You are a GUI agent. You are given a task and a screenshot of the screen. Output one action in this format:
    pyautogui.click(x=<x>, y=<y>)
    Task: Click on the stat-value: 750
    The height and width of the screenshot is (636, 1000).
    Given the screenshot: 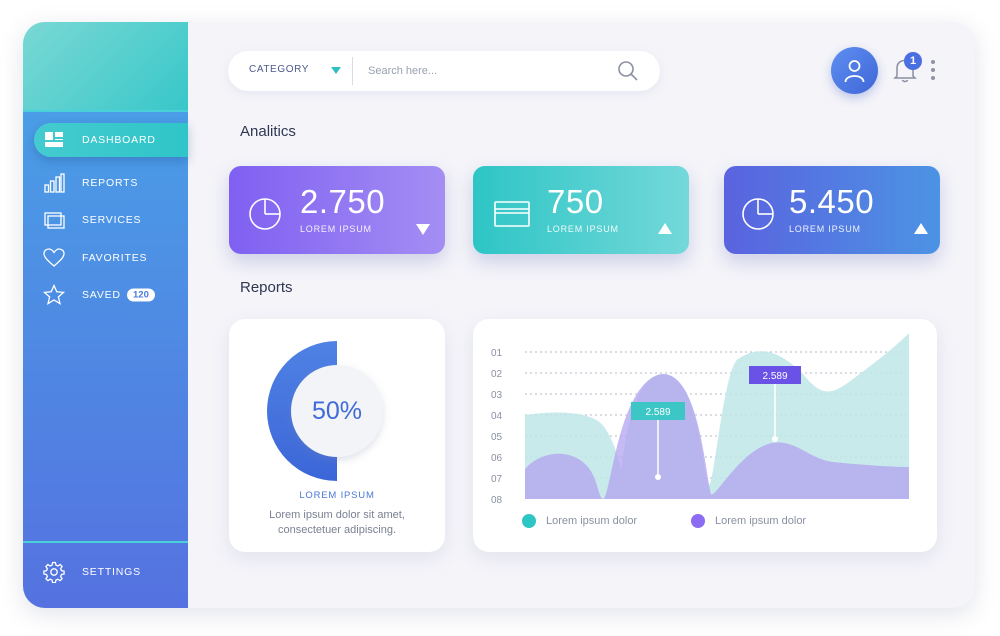 What is the action you would take?
    pyautogui.click(x=575, y=201)
    